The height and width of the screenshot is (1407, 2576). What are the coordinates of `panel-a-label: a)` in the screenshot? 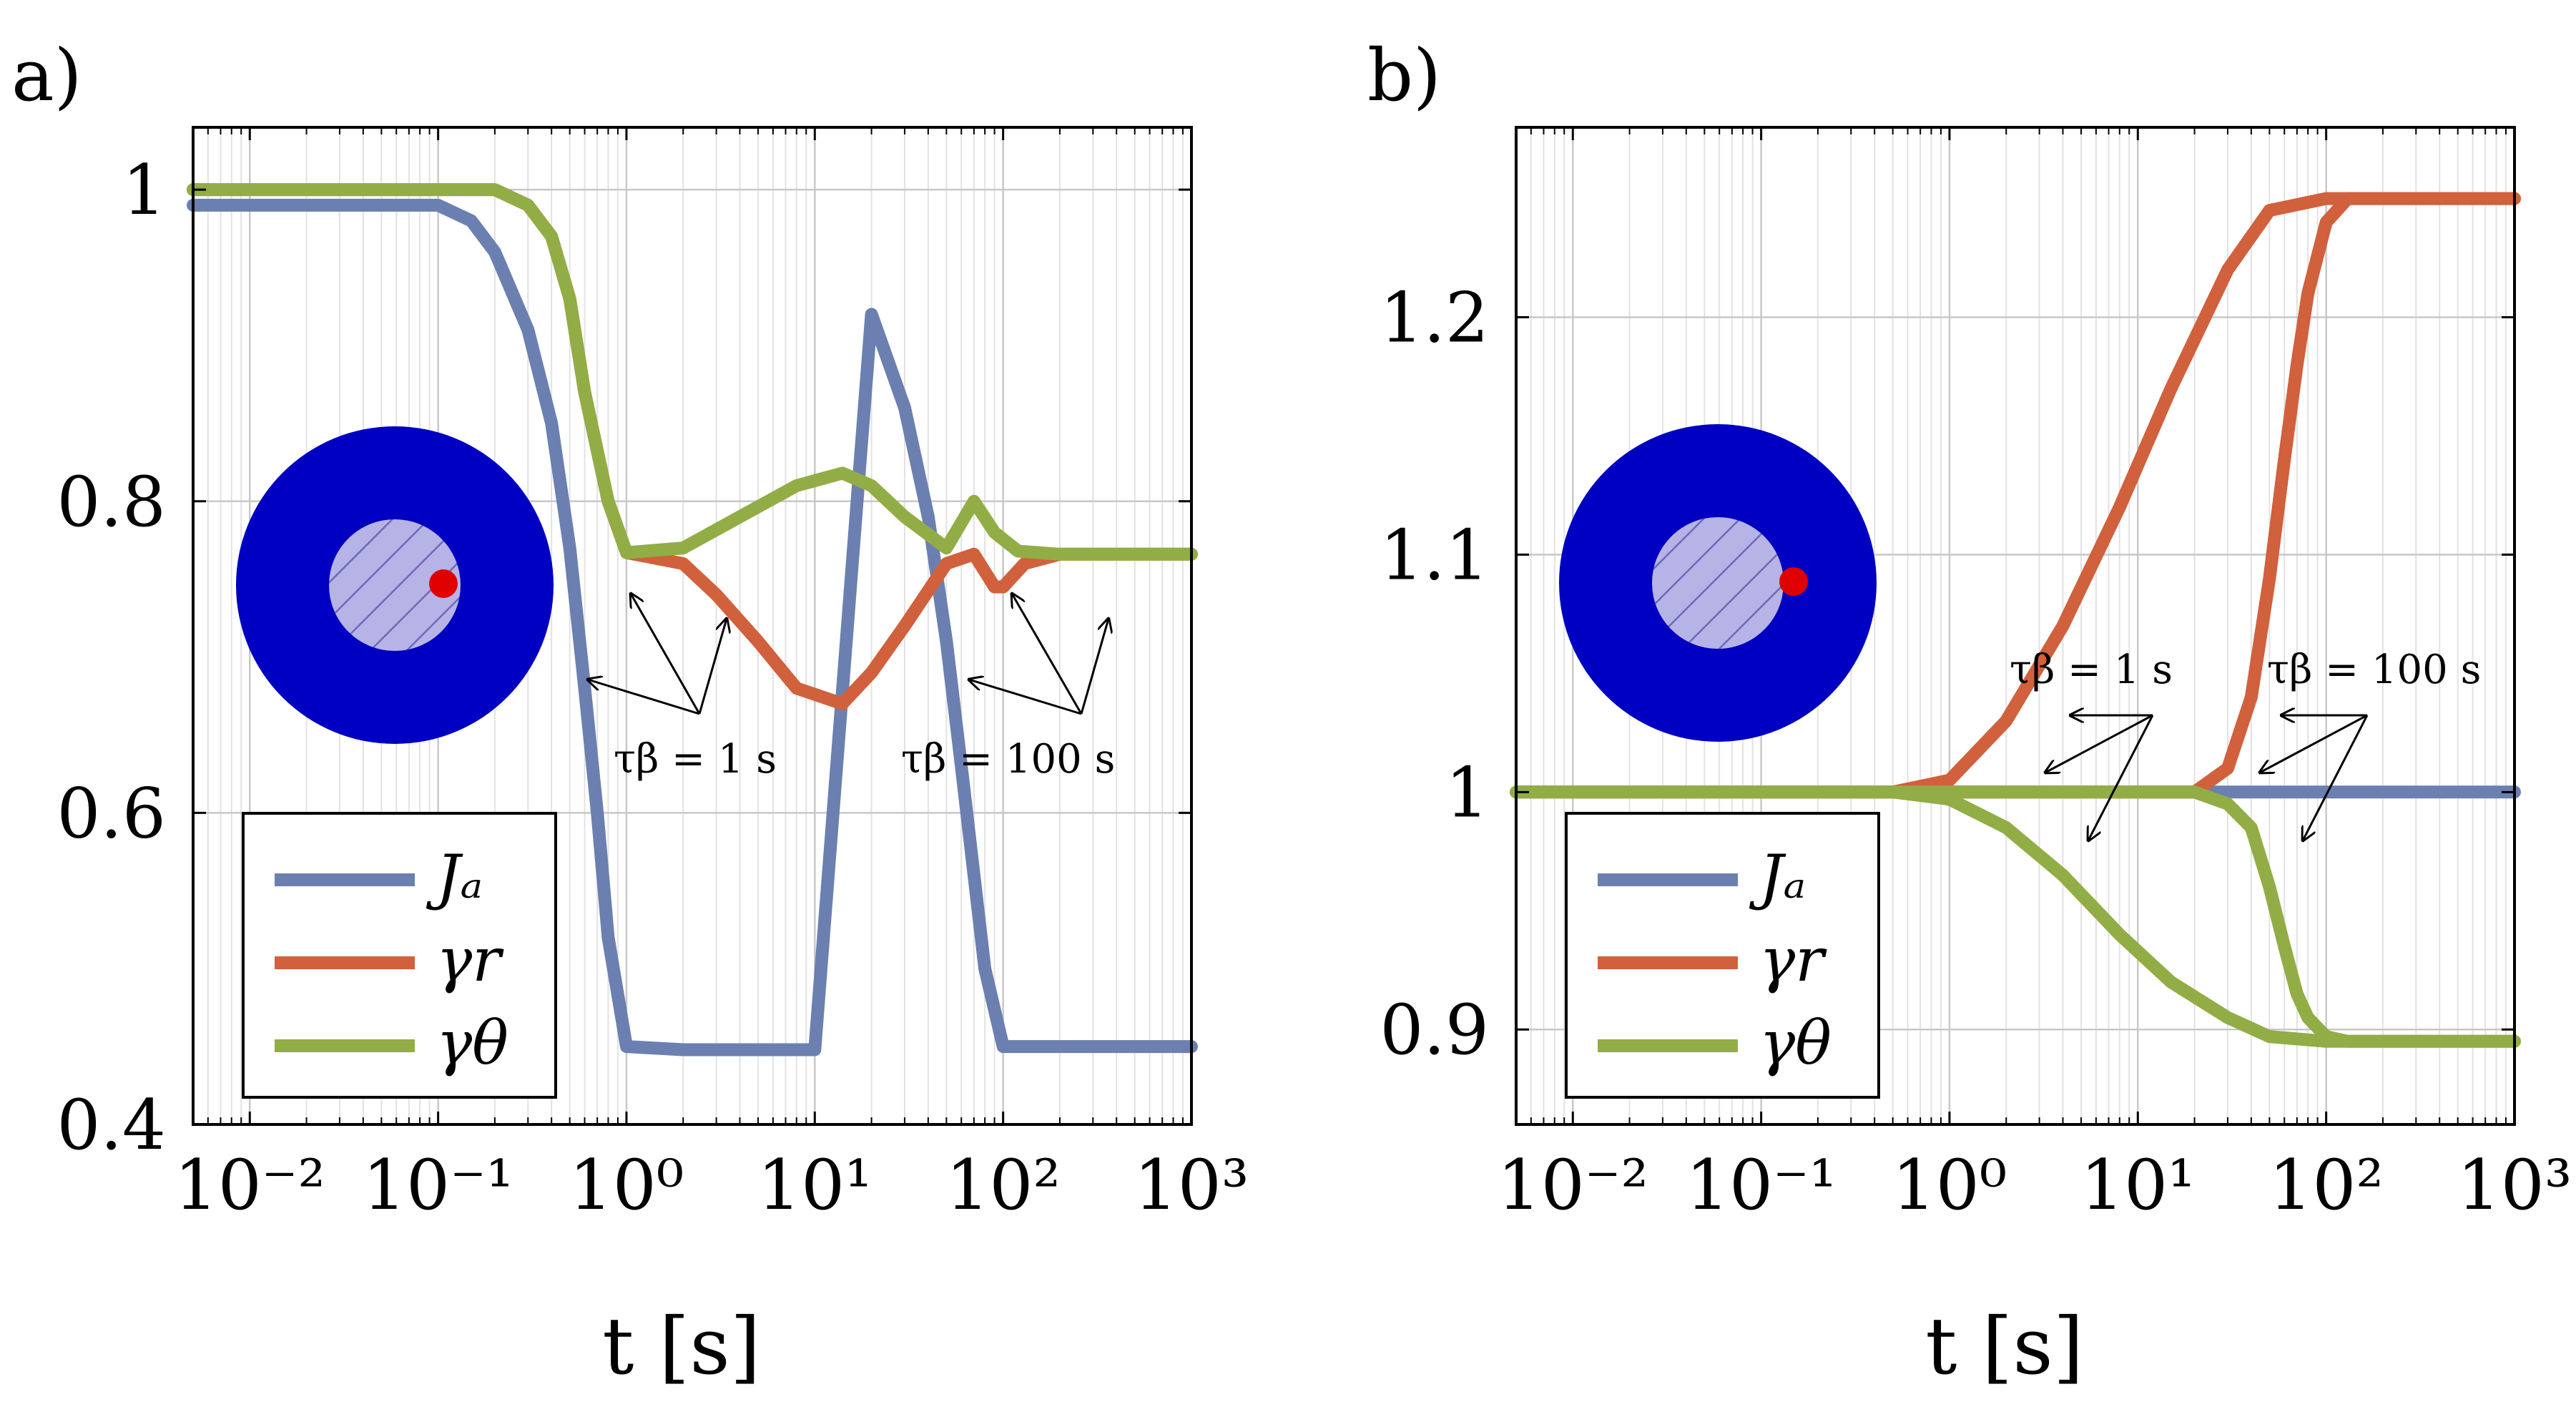 It's located at (47, 75).